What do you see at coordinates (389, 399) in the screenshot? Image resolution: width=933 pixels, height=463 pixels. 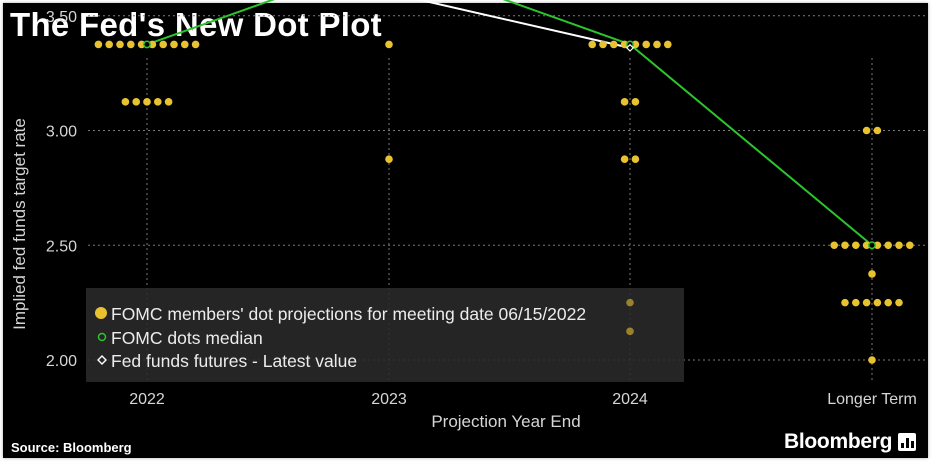 I see `x-tick-label: 2023` at bounding box center [389, 399].